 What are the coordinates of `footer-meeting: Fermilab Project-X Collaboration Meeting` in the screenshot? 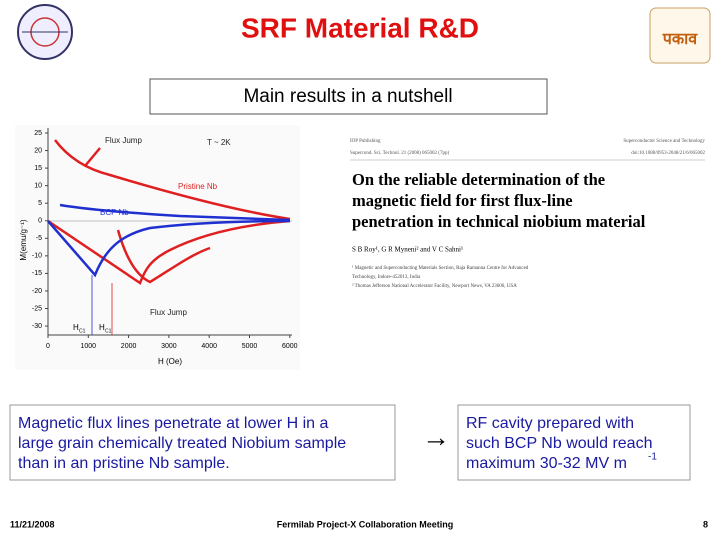 It's located at (365, 524).